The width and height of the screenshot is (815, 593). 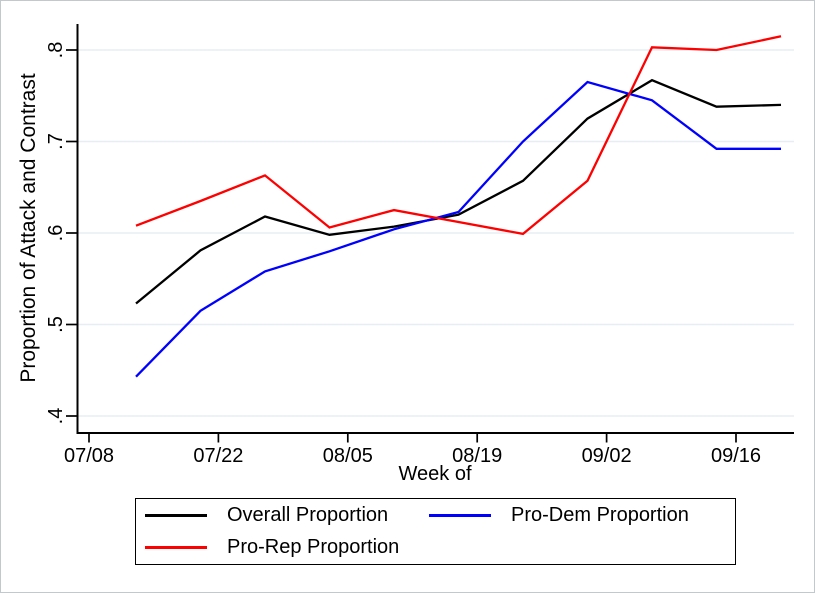 I want to click on y-tick-label: .6, so click(x=56, y=233).